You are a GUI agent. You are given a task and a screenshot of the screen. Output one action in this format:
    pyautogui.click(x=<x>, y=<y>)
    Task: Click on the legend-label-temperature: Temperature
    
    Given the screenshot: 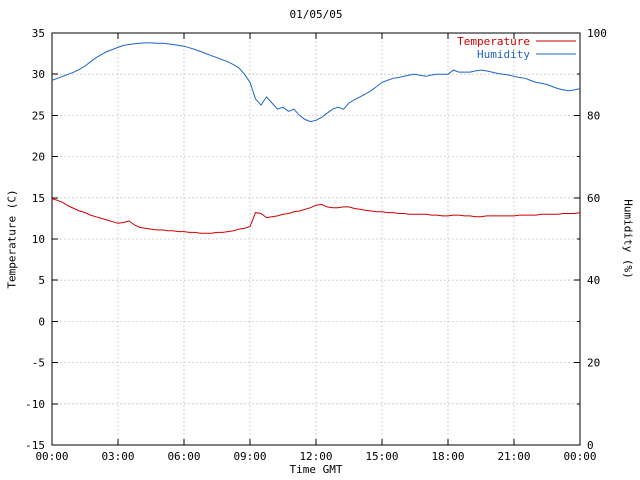 What is the action you would take?
    pyautogui.click(x=493, y=41)
    